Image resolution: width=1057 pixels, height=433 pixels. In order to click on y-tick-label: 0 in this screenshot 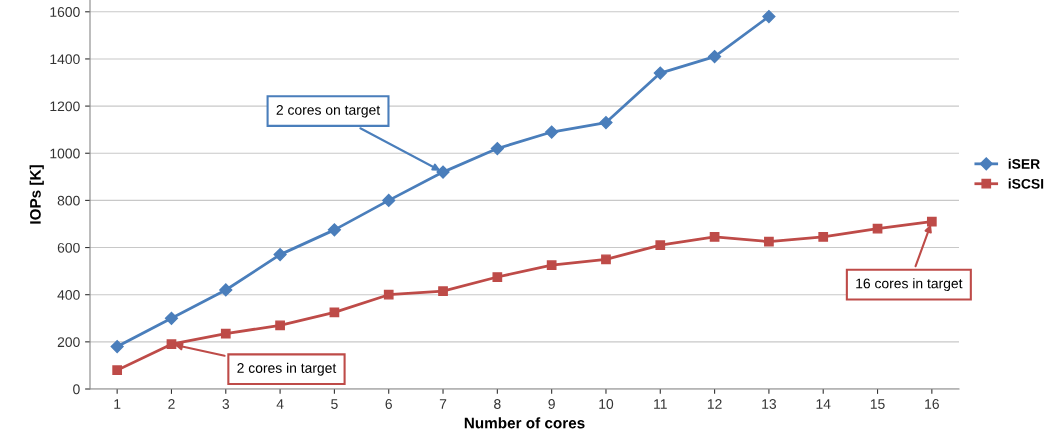, I will do `click(76, 389)`.